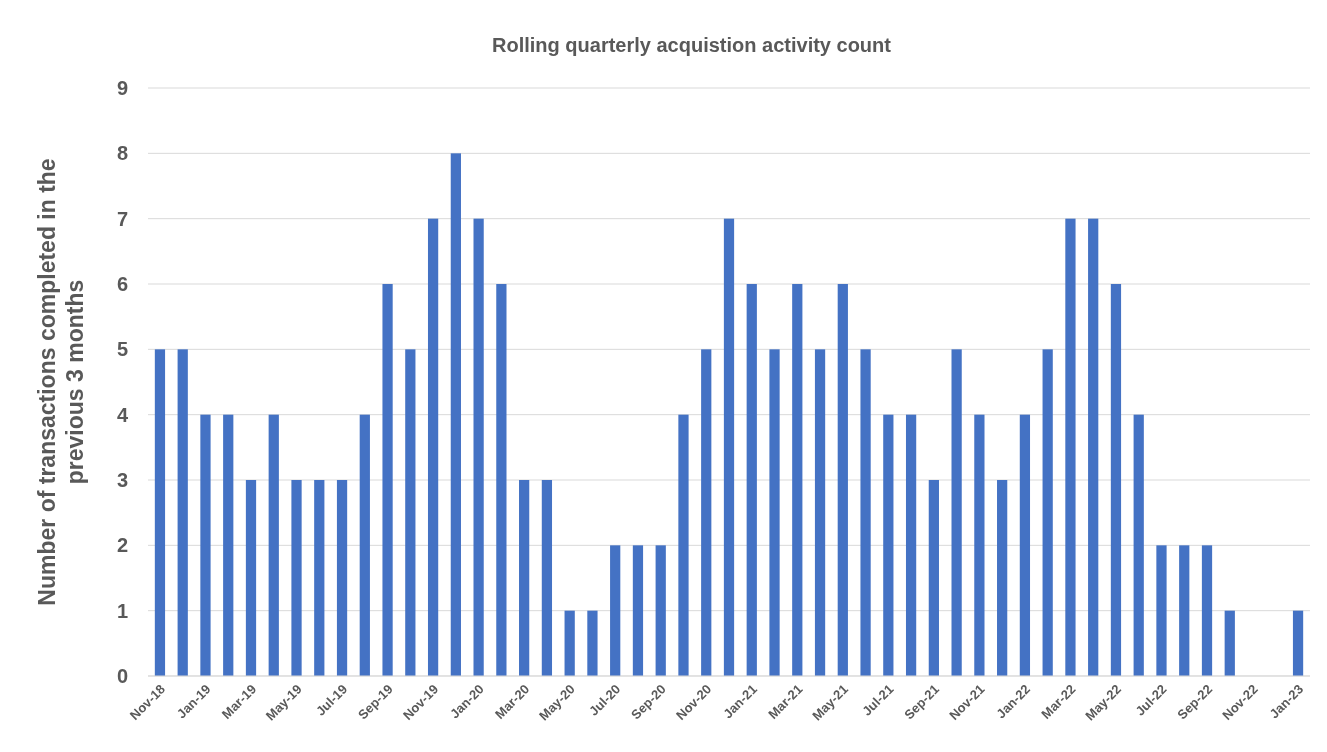  I want to click on y-tick-label: 5, so click(122, 349).